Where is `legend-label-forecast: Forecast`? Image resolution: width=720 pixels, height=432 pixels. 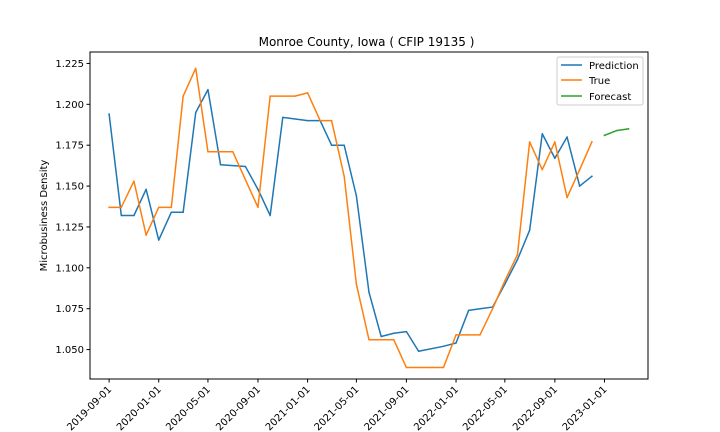 legend-label-forecast: Forecast is located at coordinates (610, 97).